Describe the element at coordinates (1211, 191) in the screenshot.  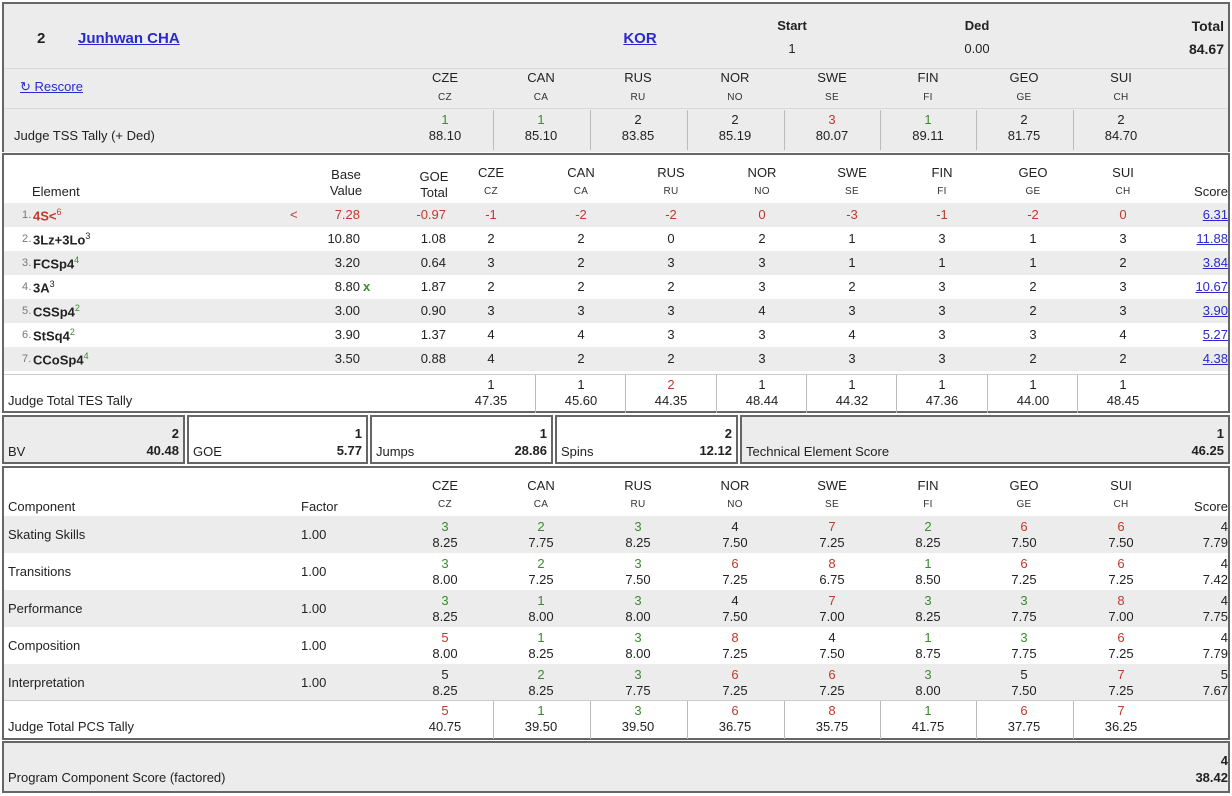
I see `col-score-header: Score` at that location.